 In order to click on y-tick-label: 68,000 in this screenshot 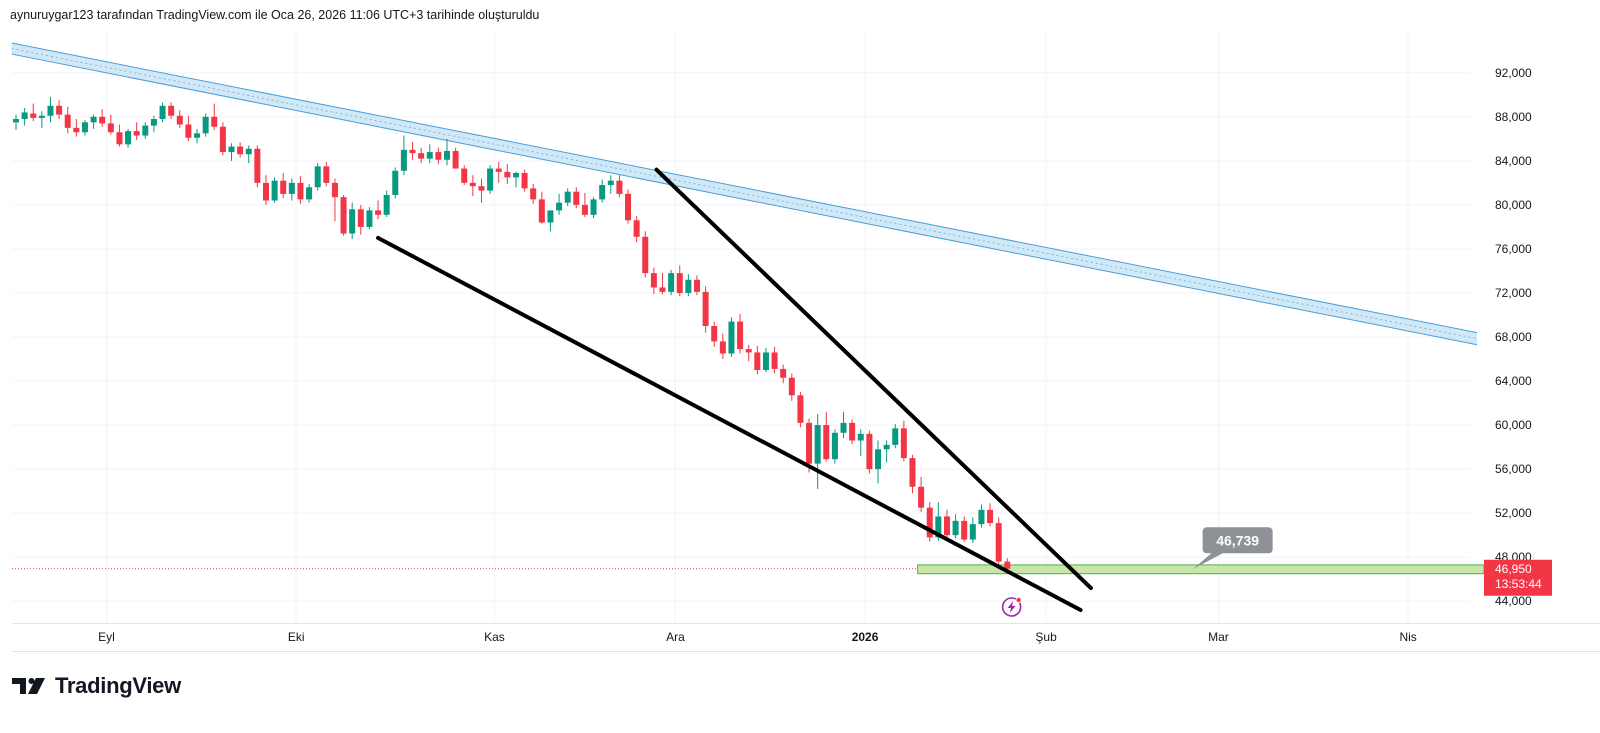, I will do `click(1513, 337)`.